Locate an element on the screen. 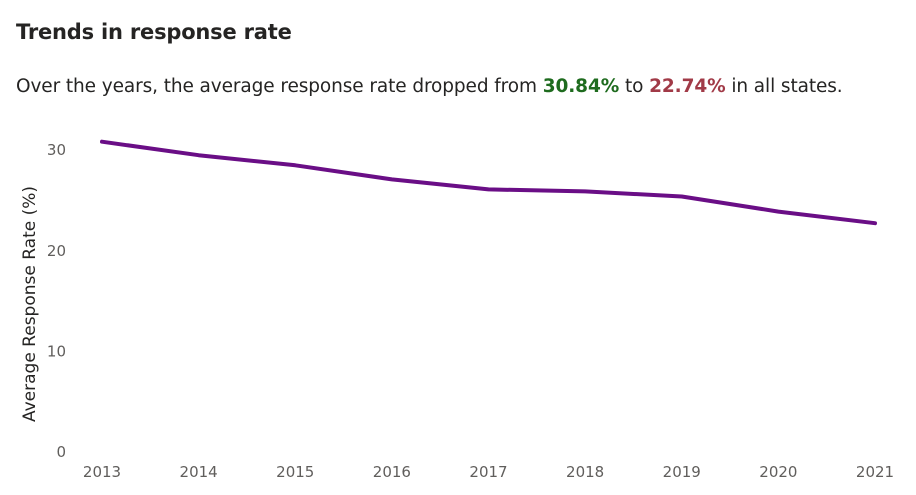  y-axis-ticks: 0 10 20 30 is located at coordinates (56, 301).